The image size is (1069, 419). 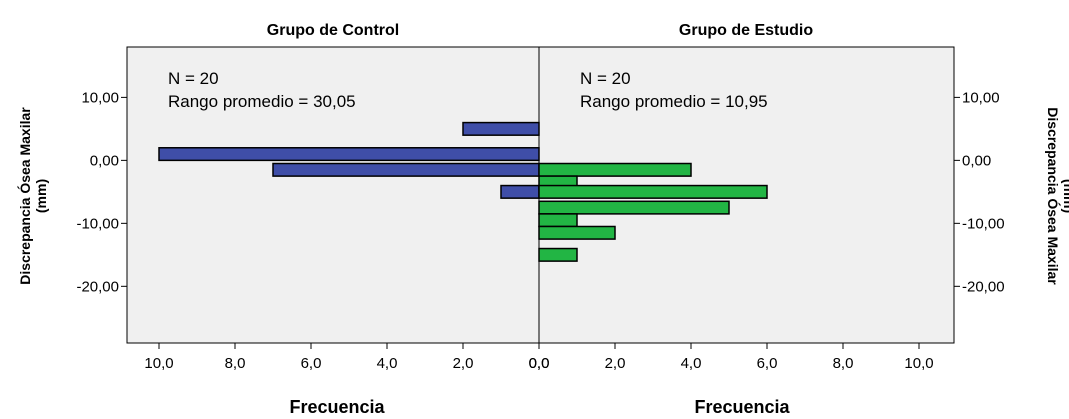 What do you see at coordinates (981, 97) in the screenshot?
I see `right-y-tick-label-0: 10,00` at bounding box center [981, 97].